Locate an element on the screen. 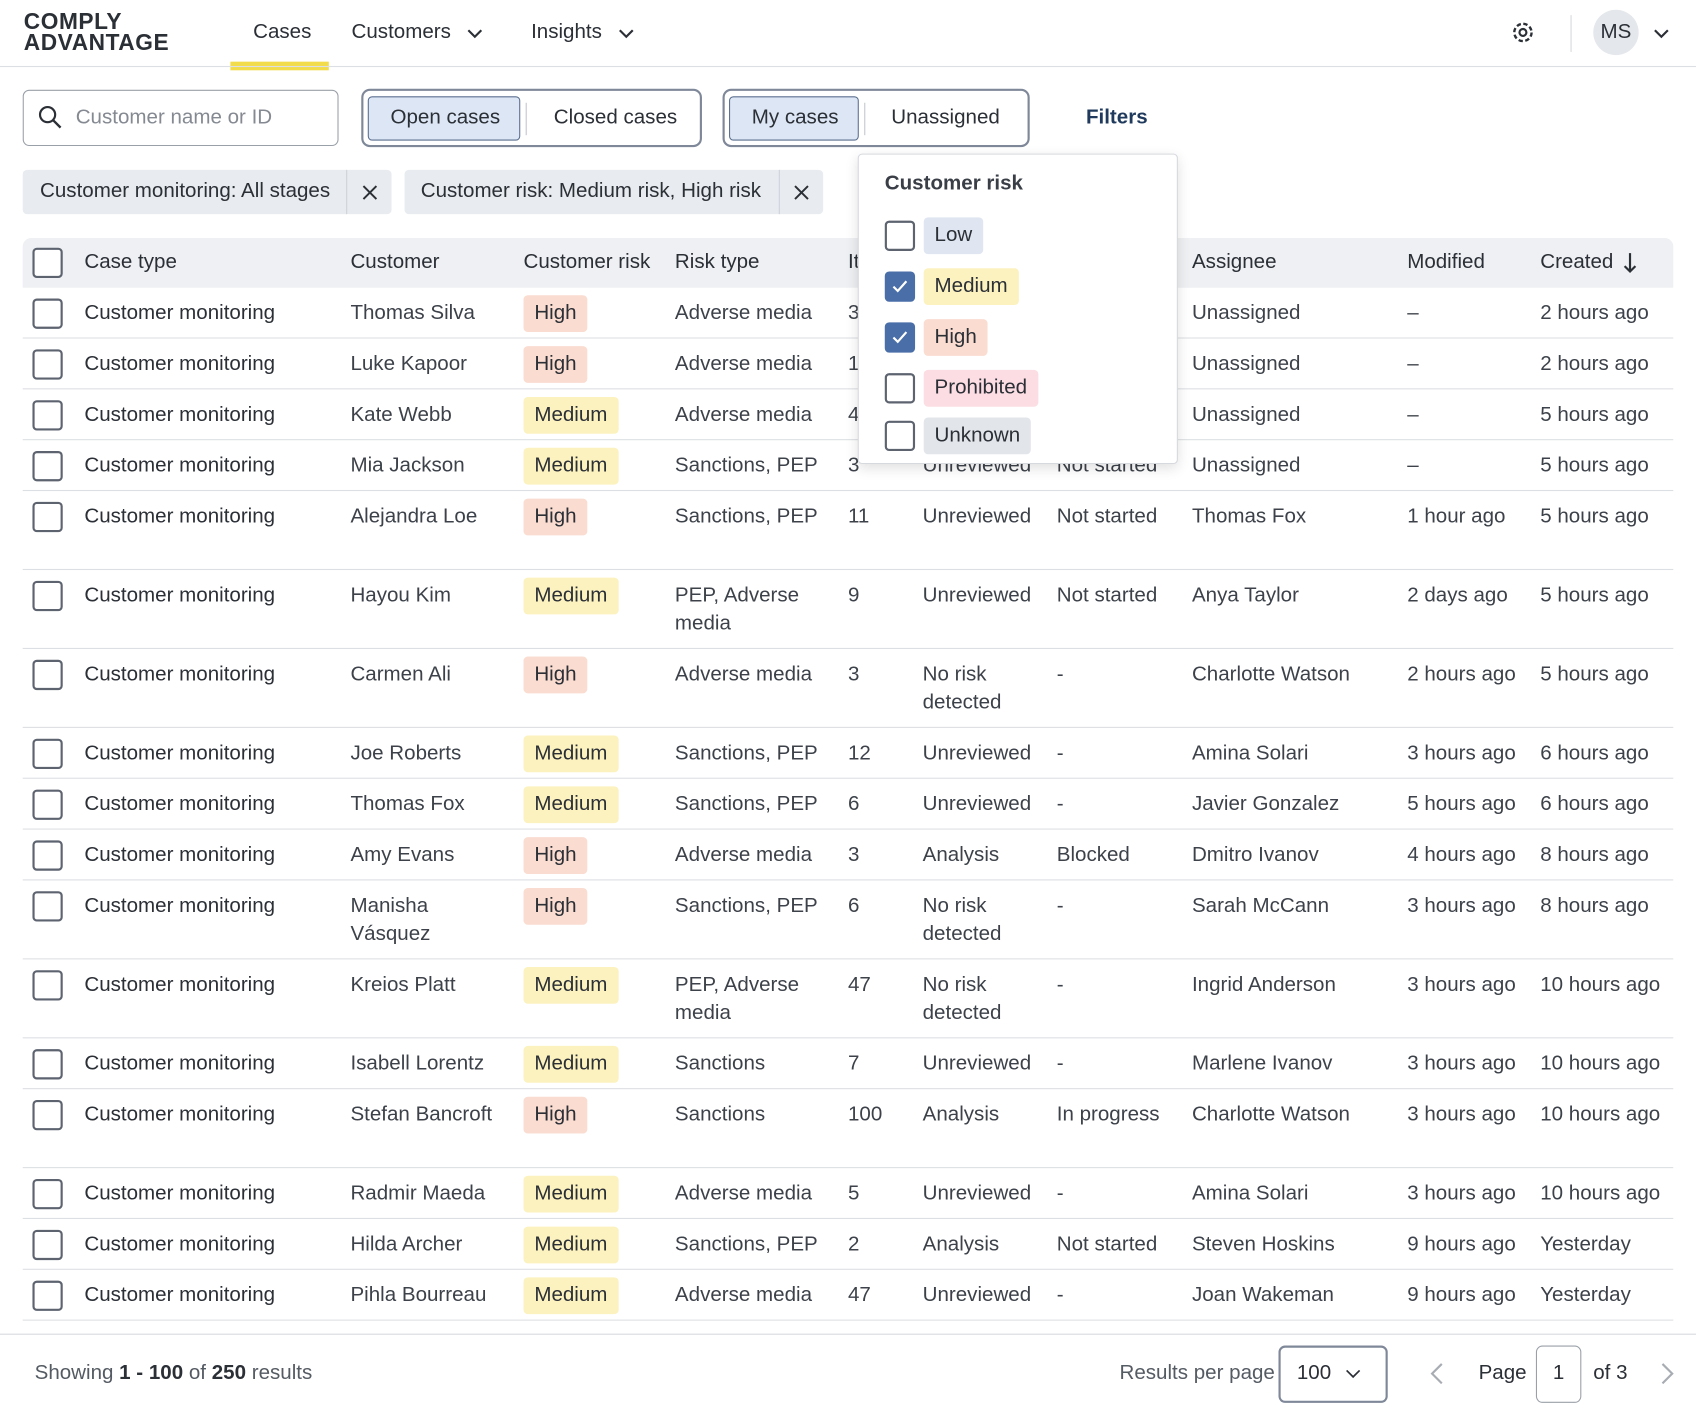 The width and height of the screenshot is (1696, 1414). table-cell: 12 is located at coordinates (859, 753).